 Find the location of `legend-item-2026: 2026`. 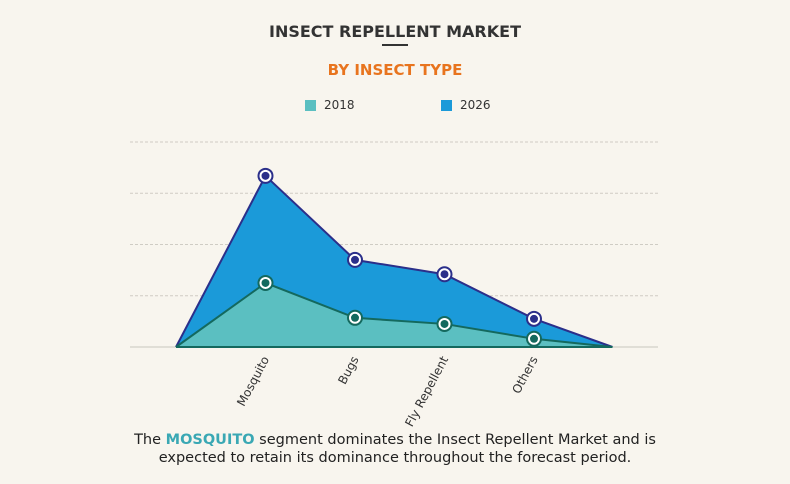

legend-item-2026: 2026 is located at coordinates (466, 105).